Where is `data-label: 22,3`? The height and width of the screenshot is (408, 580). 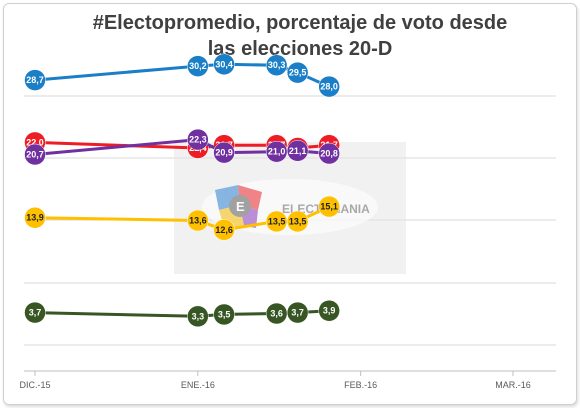 data-label: 22,3 is located at coordinates (198, 140).